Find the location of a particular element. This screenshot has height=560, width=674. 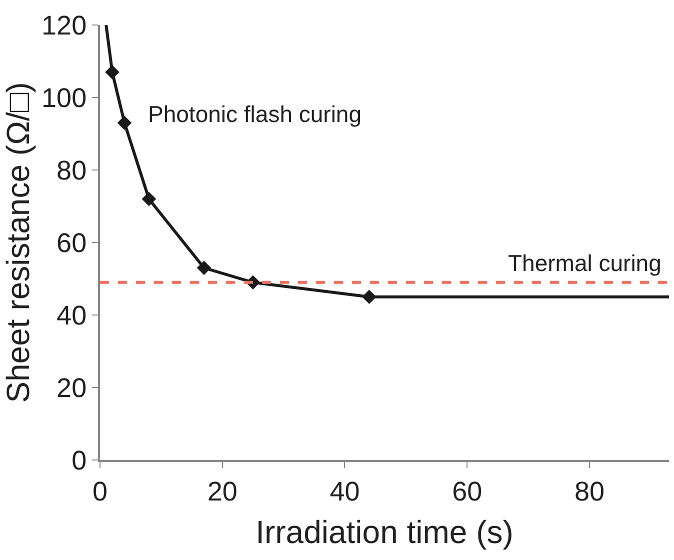

y-tick-label: 20 is located at coordinates (71, 387).